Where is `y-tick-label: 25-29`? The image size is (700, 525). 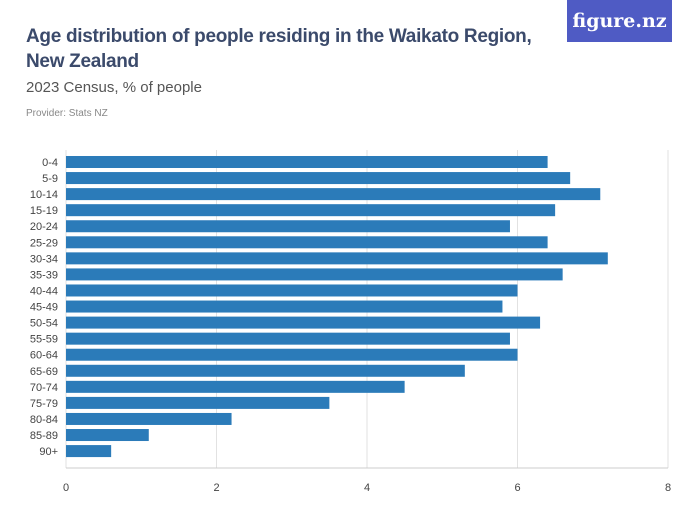
y-tick-label: 25-29 is located at coordinates (44, 243).